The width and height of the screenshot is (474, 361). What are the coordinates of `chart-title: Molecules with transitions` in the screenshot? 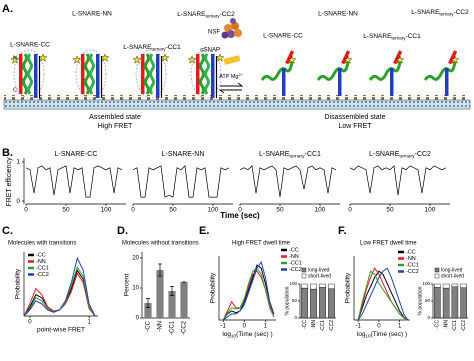 It's located at (42, 244).